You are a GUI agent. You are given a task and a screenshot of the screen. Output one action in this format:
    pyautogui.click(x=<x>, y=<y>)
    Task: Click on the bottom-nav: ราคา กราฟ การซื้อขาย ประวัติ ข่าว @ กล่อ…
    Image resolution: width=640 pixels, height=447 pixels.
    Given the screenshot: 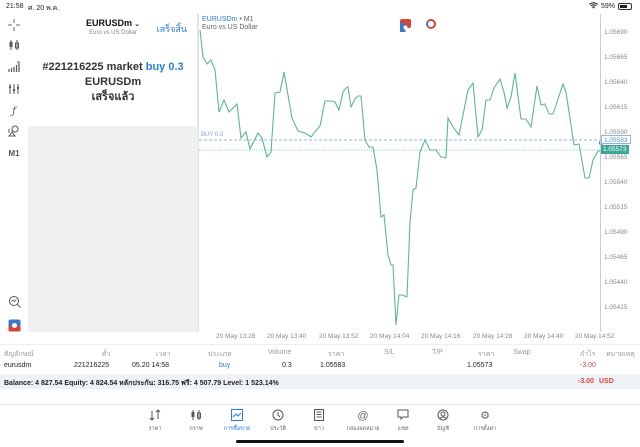 What is the action you would take?
    pyautogui.click(x=320, y=425)
    